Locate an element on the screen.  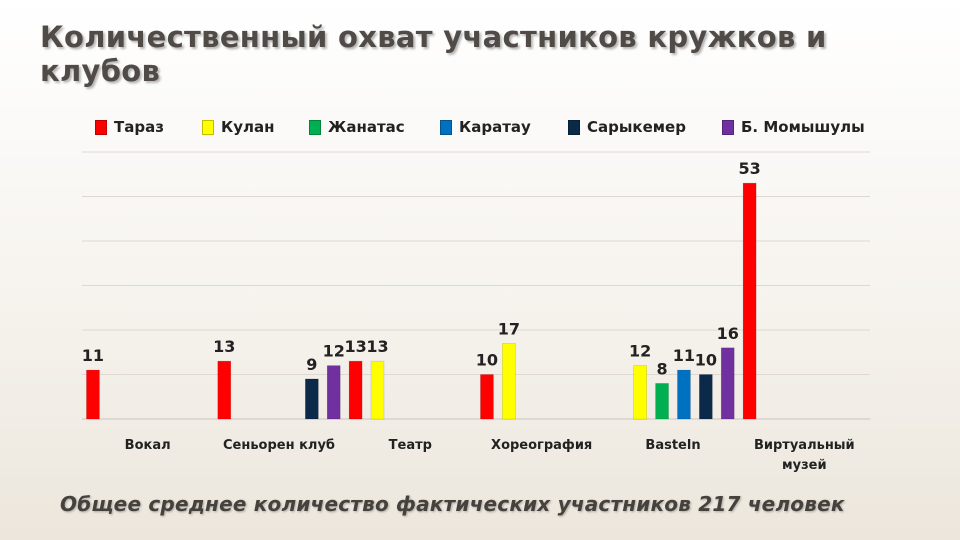
legend-swatch-kulan is located at coordinates (208, 127).